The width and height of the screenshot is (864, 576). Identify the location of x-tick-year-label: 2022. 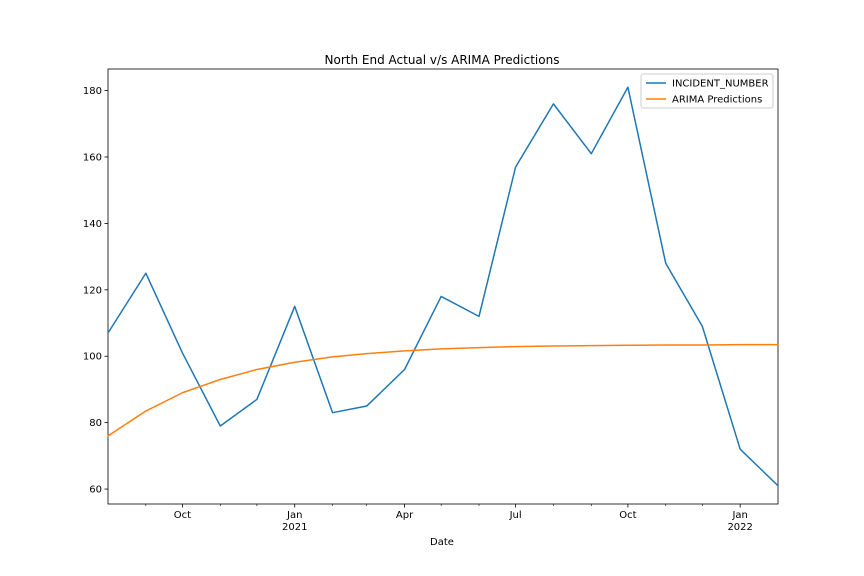
(739, 527).